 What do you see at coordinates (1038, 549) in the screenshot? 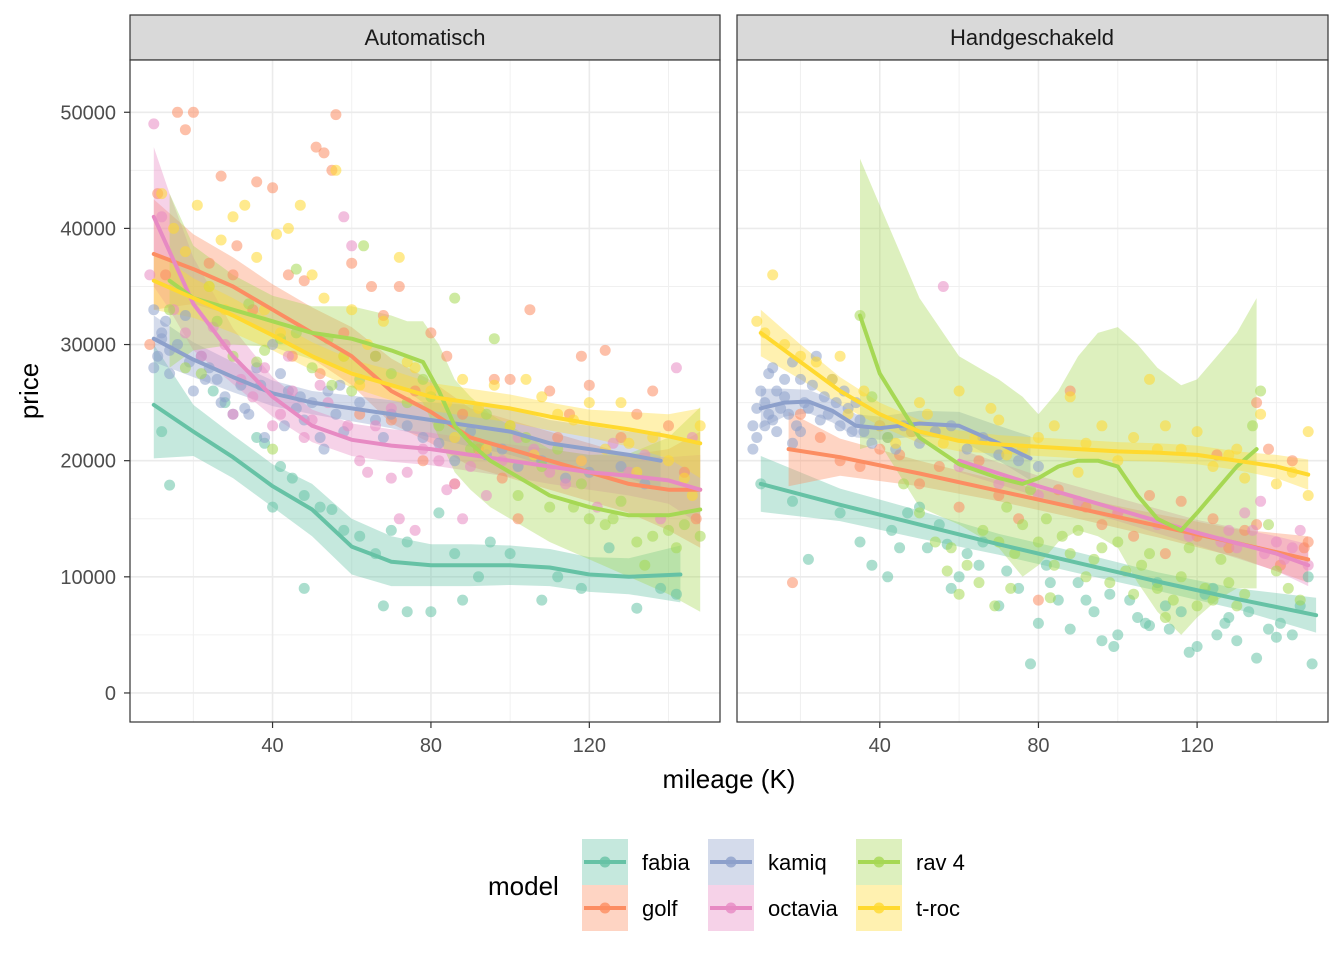
I see `trend-line-fabia` at bounding box center [1038, 549].